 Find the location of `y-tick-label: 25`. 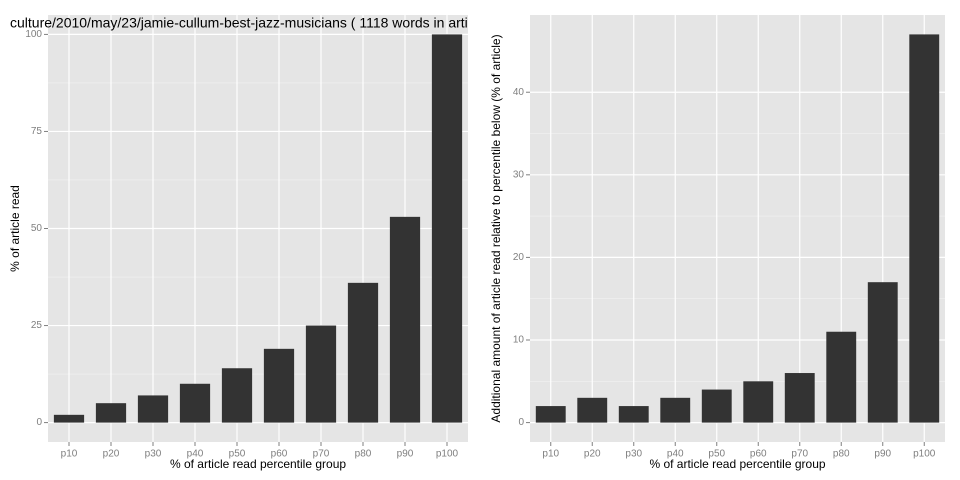

y-tick-label: 25 is located at coordinates (37, 325).